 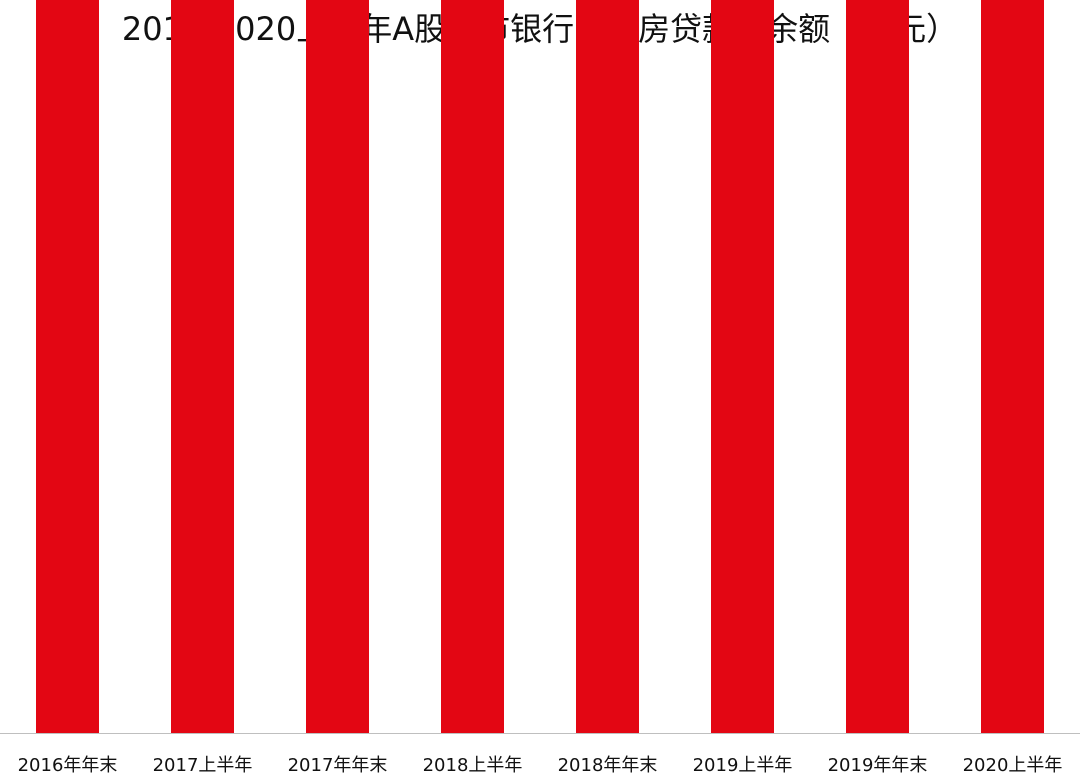 What do you see at coordinates (473, 765) in the screenshot?
I see `x-tick-label-4: 2018上半年` at bounding box center [473, 765].